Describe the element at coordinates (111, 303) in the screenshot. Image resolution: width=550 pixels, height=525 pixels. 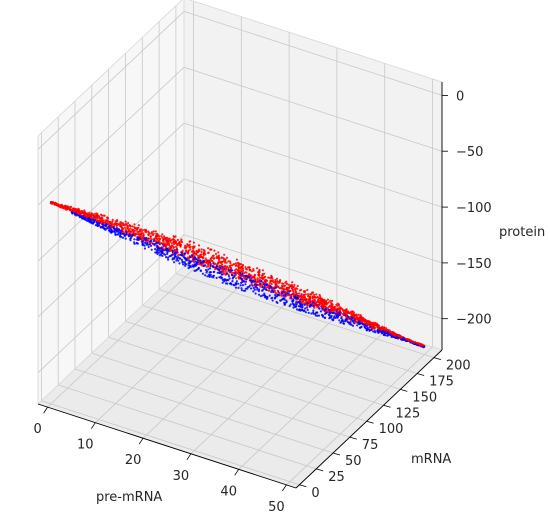
I see `gridline-z-left` at that location.